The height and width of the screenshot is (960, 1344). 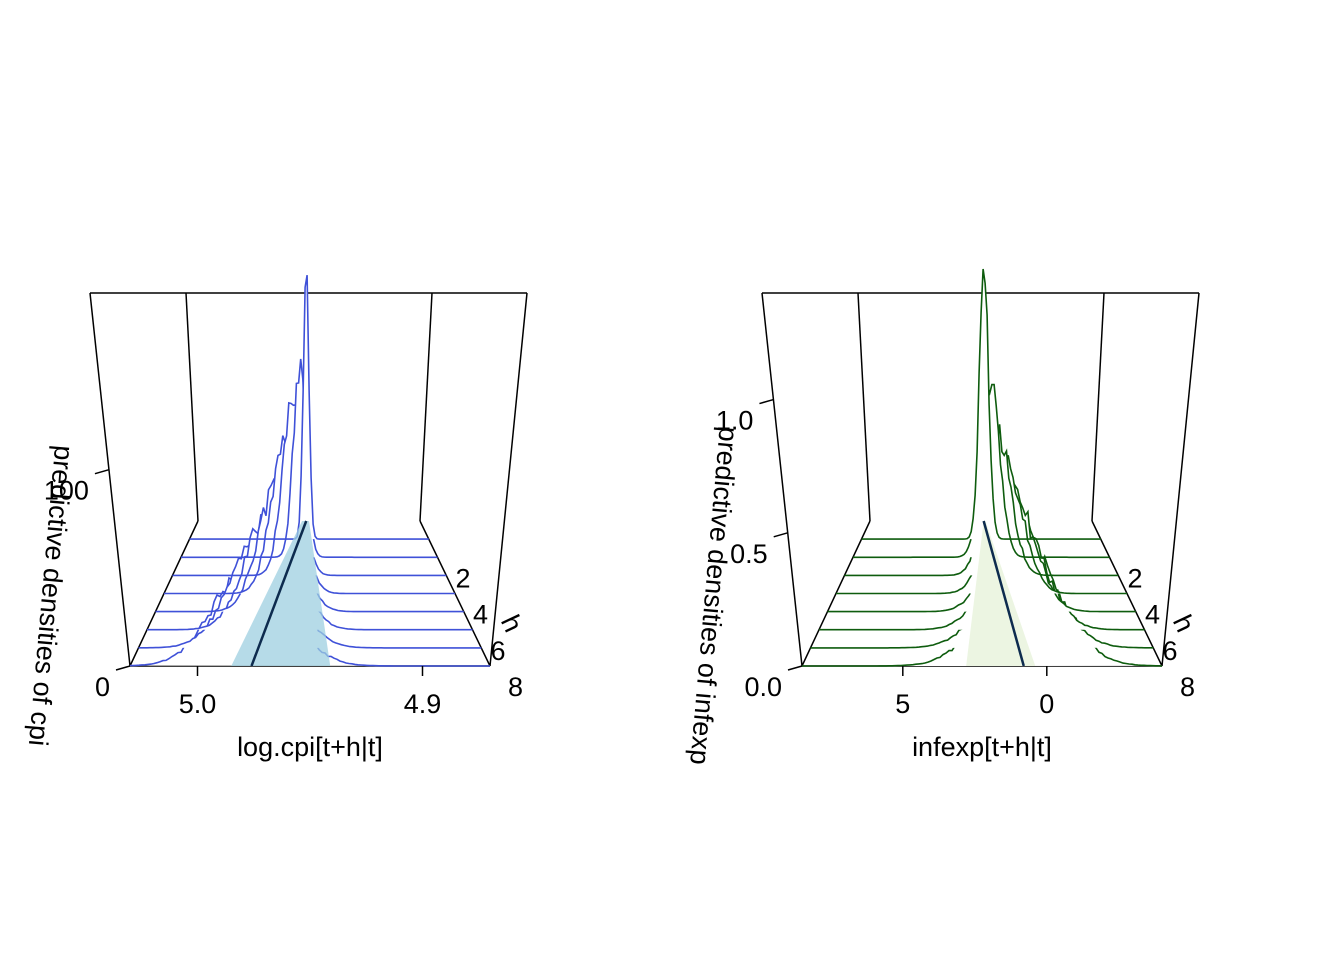 I want to click on z-tick-label: 1.0, so click(x=735, y=421).